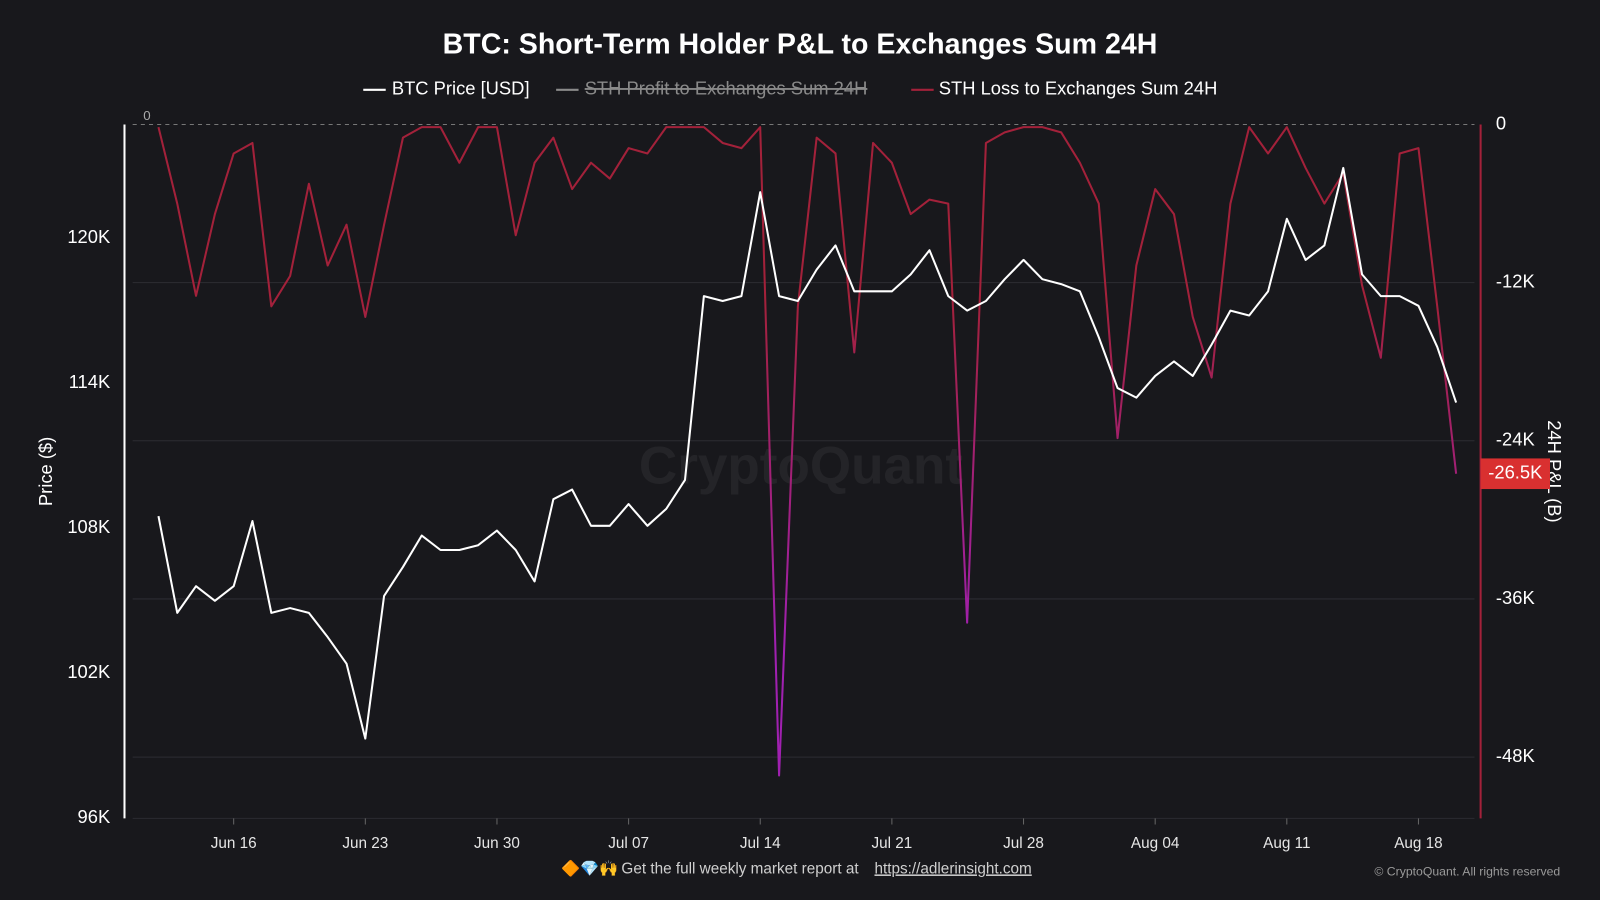  What do you see at coordinates (1516, 755) in the screenshot?
I see `y2-tick-label: -48K` at bounding box center [1516, 755].